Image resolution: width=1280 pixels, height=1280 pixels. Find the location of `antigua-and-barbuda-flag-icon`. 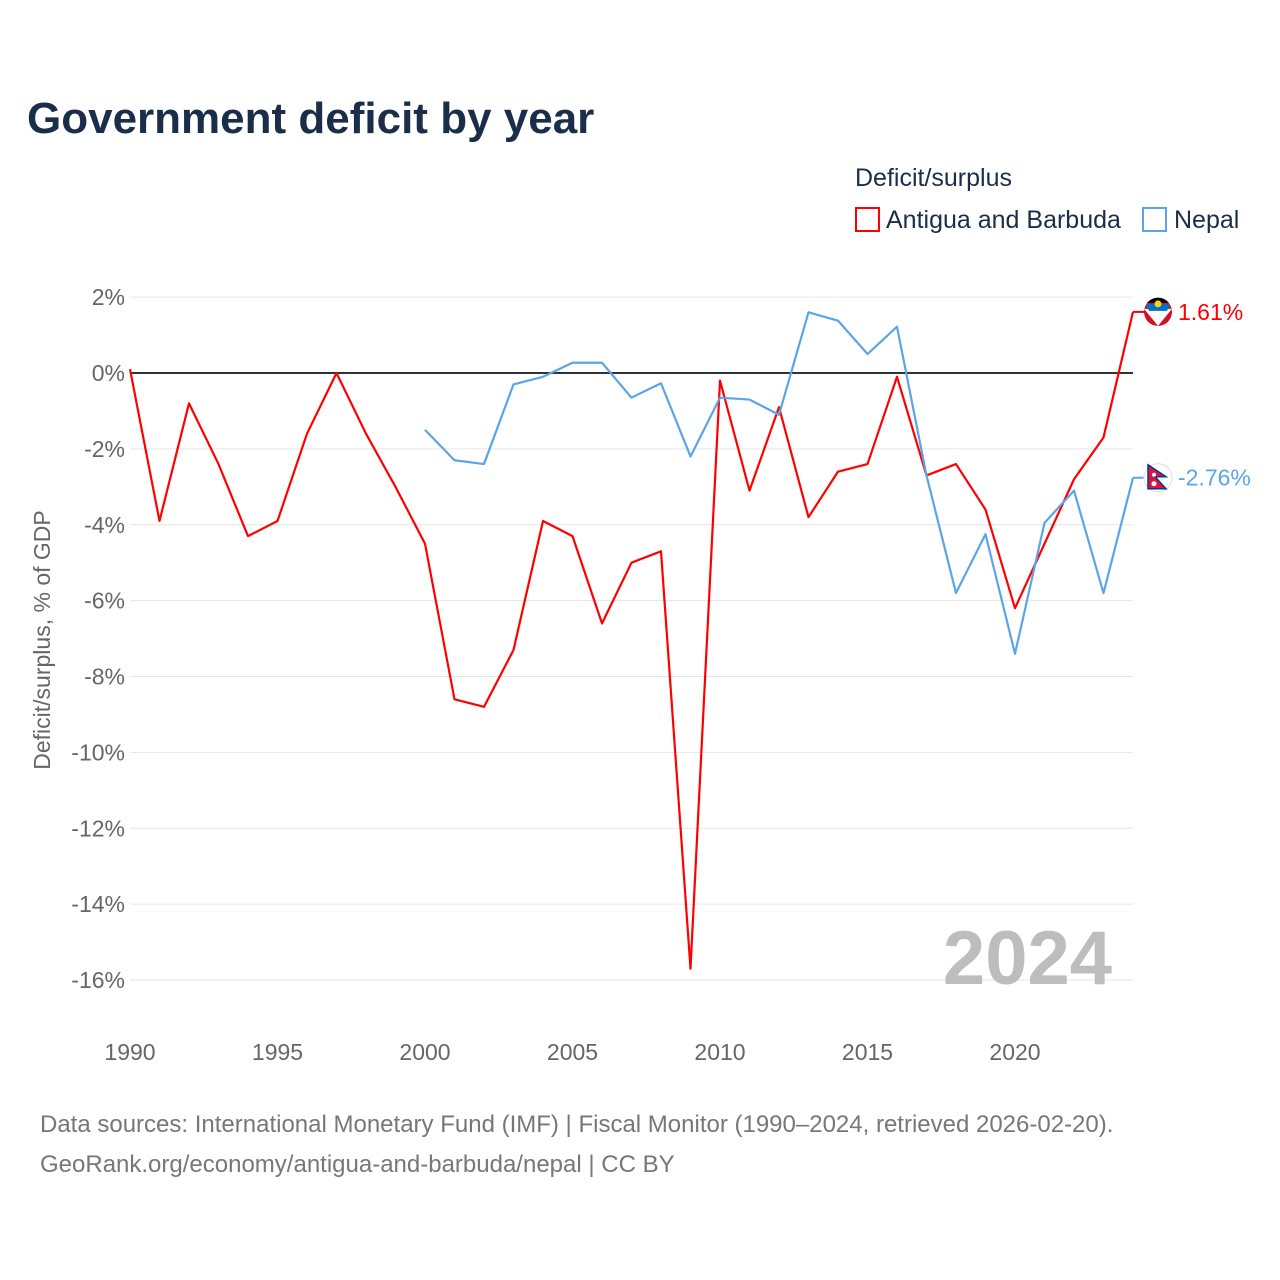

antigua-and-barbuda-flag-icon is located at coordinates (1158, 311).